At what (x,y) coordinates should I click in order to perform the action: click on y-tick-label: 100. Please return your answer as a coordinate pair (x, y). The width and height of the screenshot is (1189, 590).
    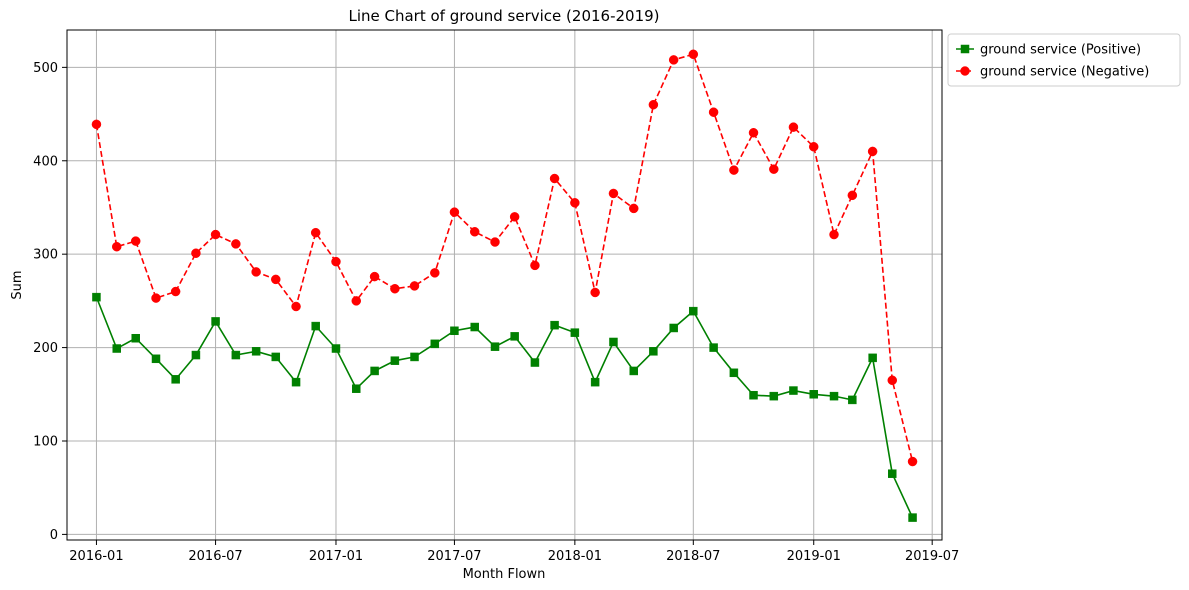
    Looking at the image, I should click on (45, 441).